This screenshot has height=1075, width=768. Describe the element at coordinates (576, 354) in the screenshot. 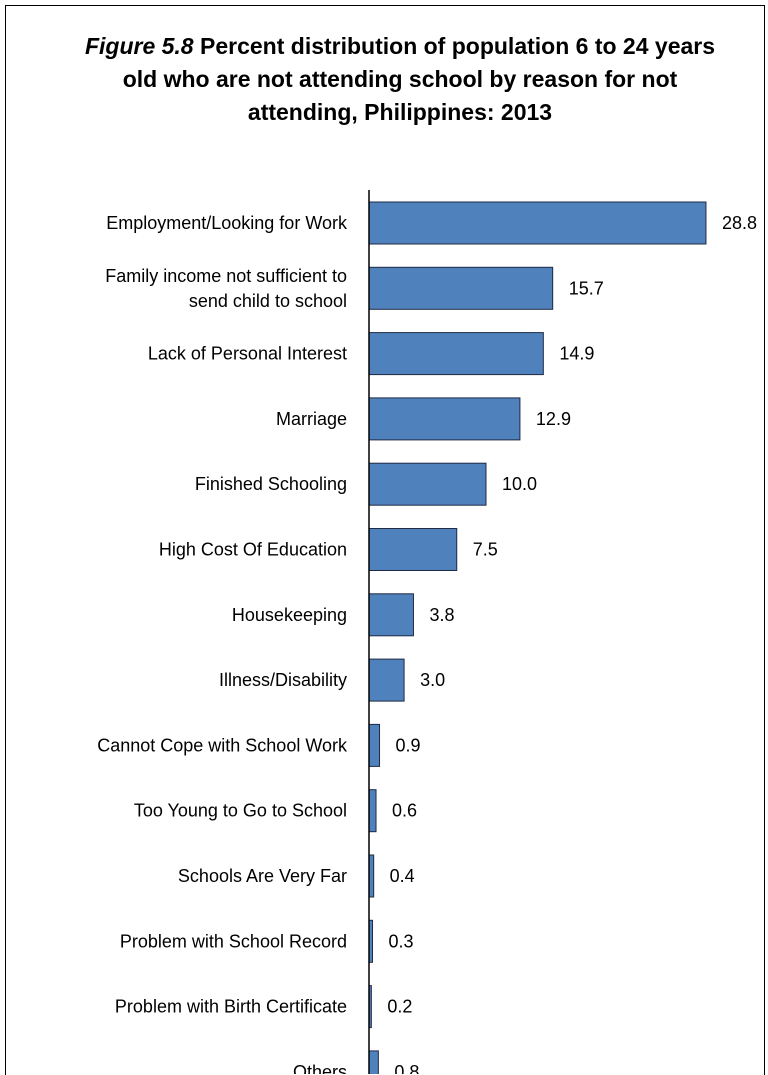

I see `value-label: 14.9` at that location.